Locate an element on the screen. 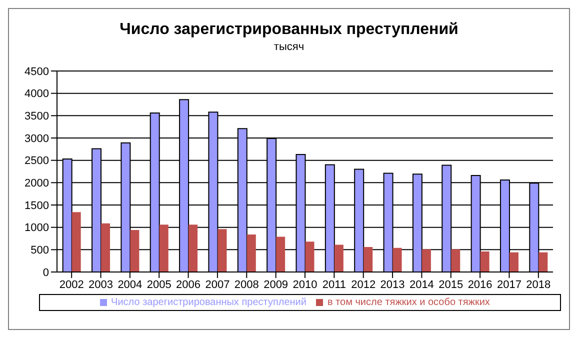 The image size is (576, 337). x-tick-label: 2017 is located at coordinates (509, 284).